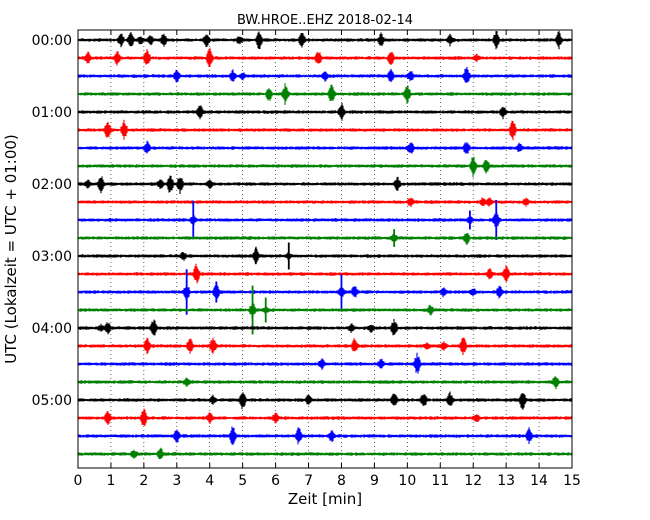 Image resolution: width=650 pixels, height=520 pixels. I want to click on x-tick-label: 1, so click(110, 481).